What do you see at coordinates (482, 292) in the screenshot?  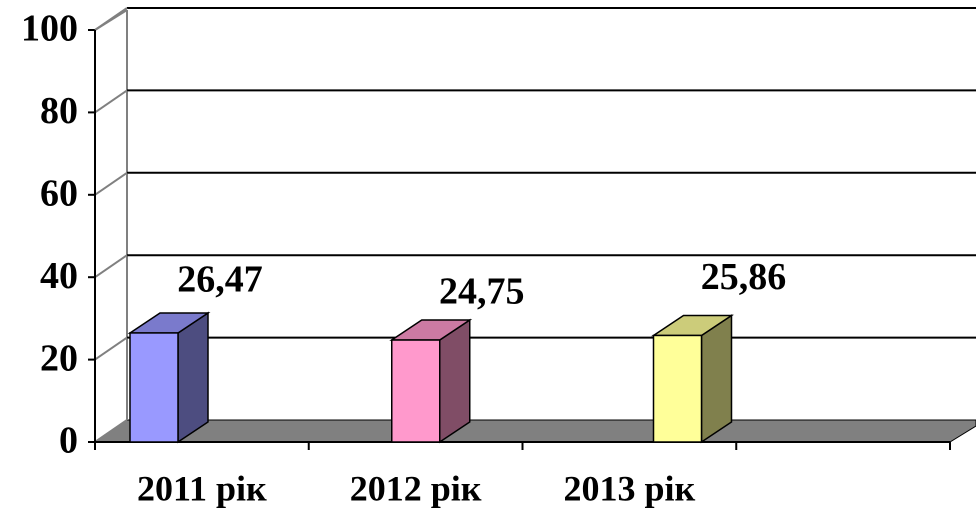 I see `value-label: 24,75` at bounding box center [482, 292].